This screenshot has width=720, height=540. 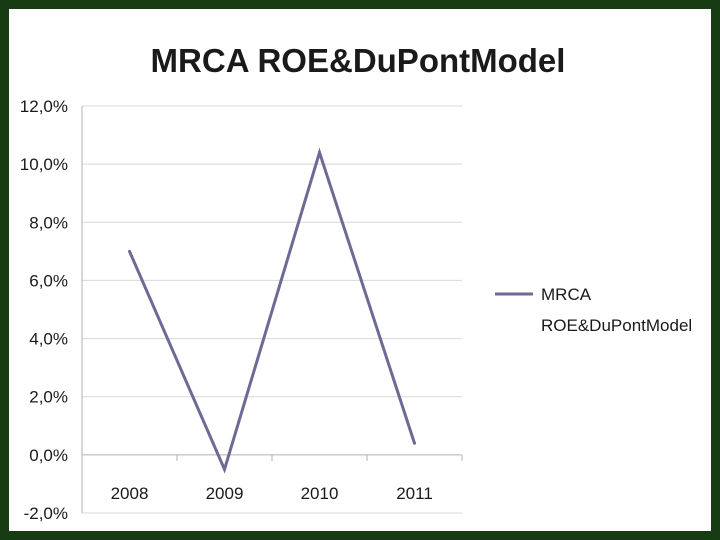 I want to click on y-axis-ticks: 12,0% 10,0% 8,0% 6,0% 4,0% 2,0% 0,0% -2,0%, so click(x=44, y=310).